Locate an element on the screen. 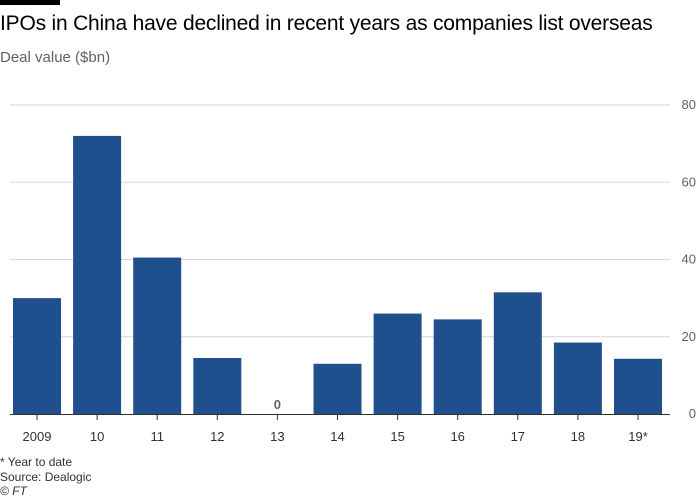 The width and height of the screenshot is (700, 500). x-tick-label: 10 is located at coordinates (97, 436).